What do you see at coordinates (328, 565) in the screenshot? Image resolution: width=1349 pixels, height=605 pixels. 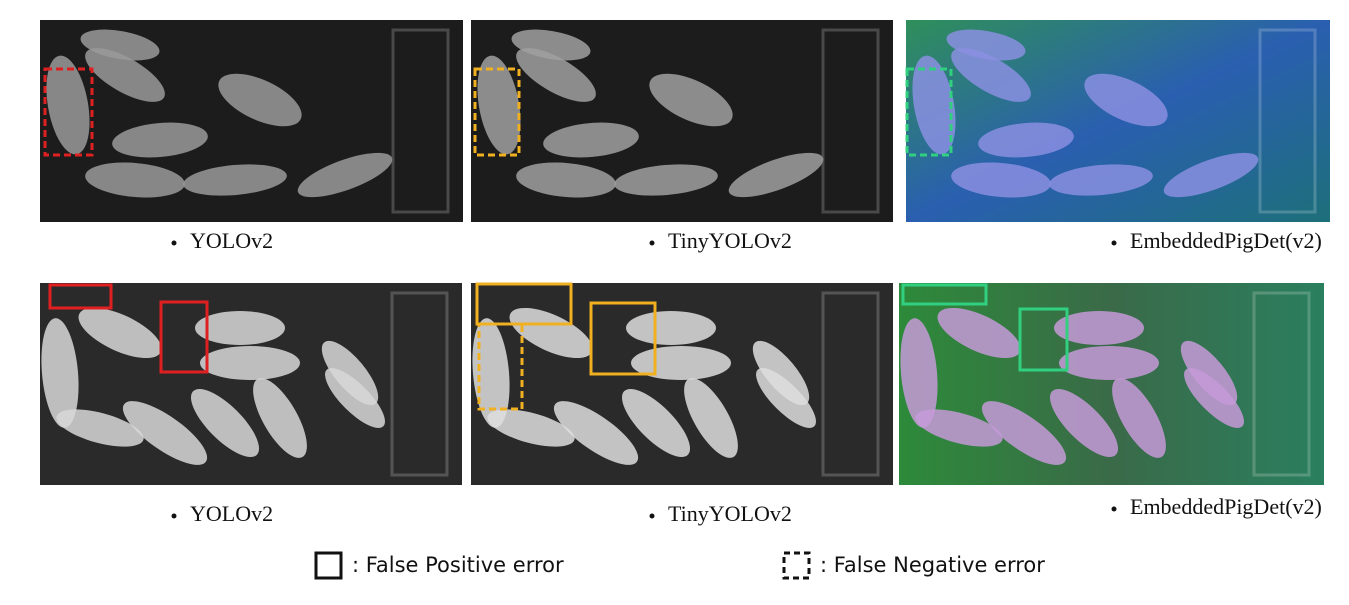 I see `solid-box-icon` at bounding box center [328, 565].